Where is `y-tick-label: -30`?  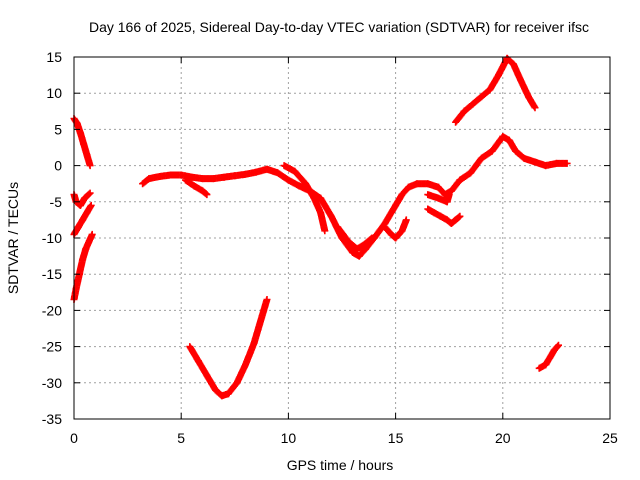 y-tick-label: -30 is located at coordinates (52, 383).